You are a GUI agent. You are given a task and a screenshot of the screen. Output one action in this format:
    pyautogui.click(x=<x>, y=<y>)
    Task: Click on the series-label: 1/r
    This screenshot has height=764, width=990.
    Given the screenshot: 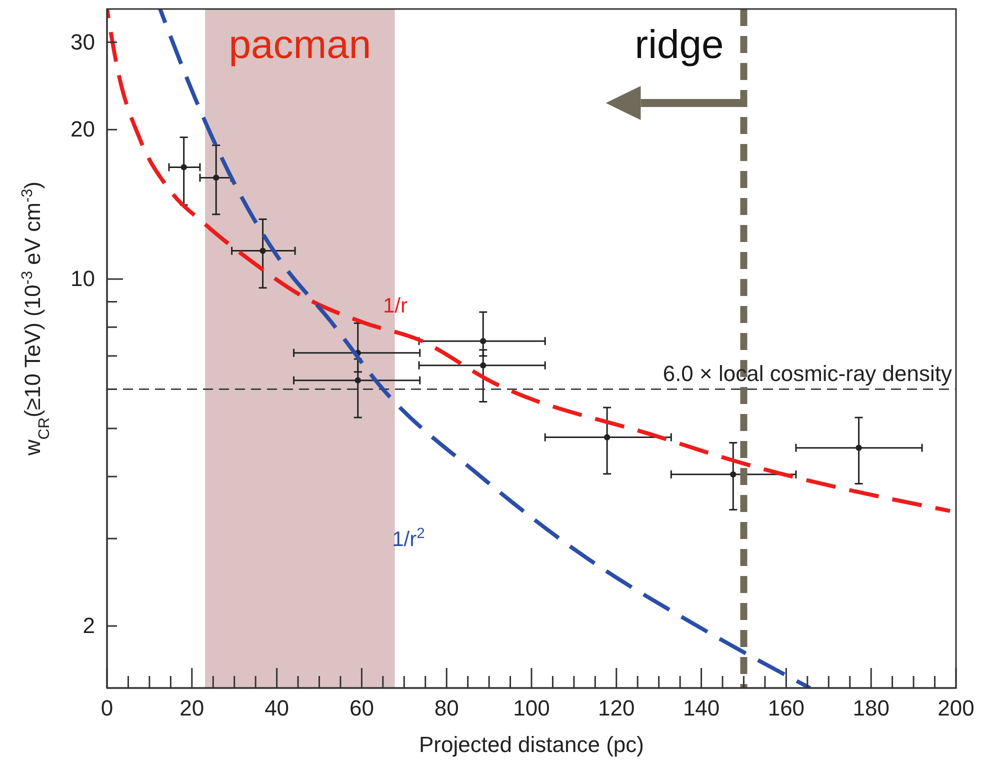 What is the action you would take?
    pyautogui.click(x=395, y=306)
    